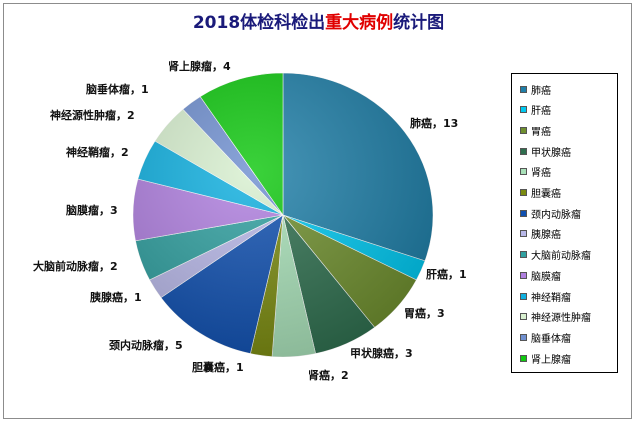  Describe the element at coordinates (561, 319) in the screenshot. I see `legend-label-12: 神经源性肿瘤` at that location.